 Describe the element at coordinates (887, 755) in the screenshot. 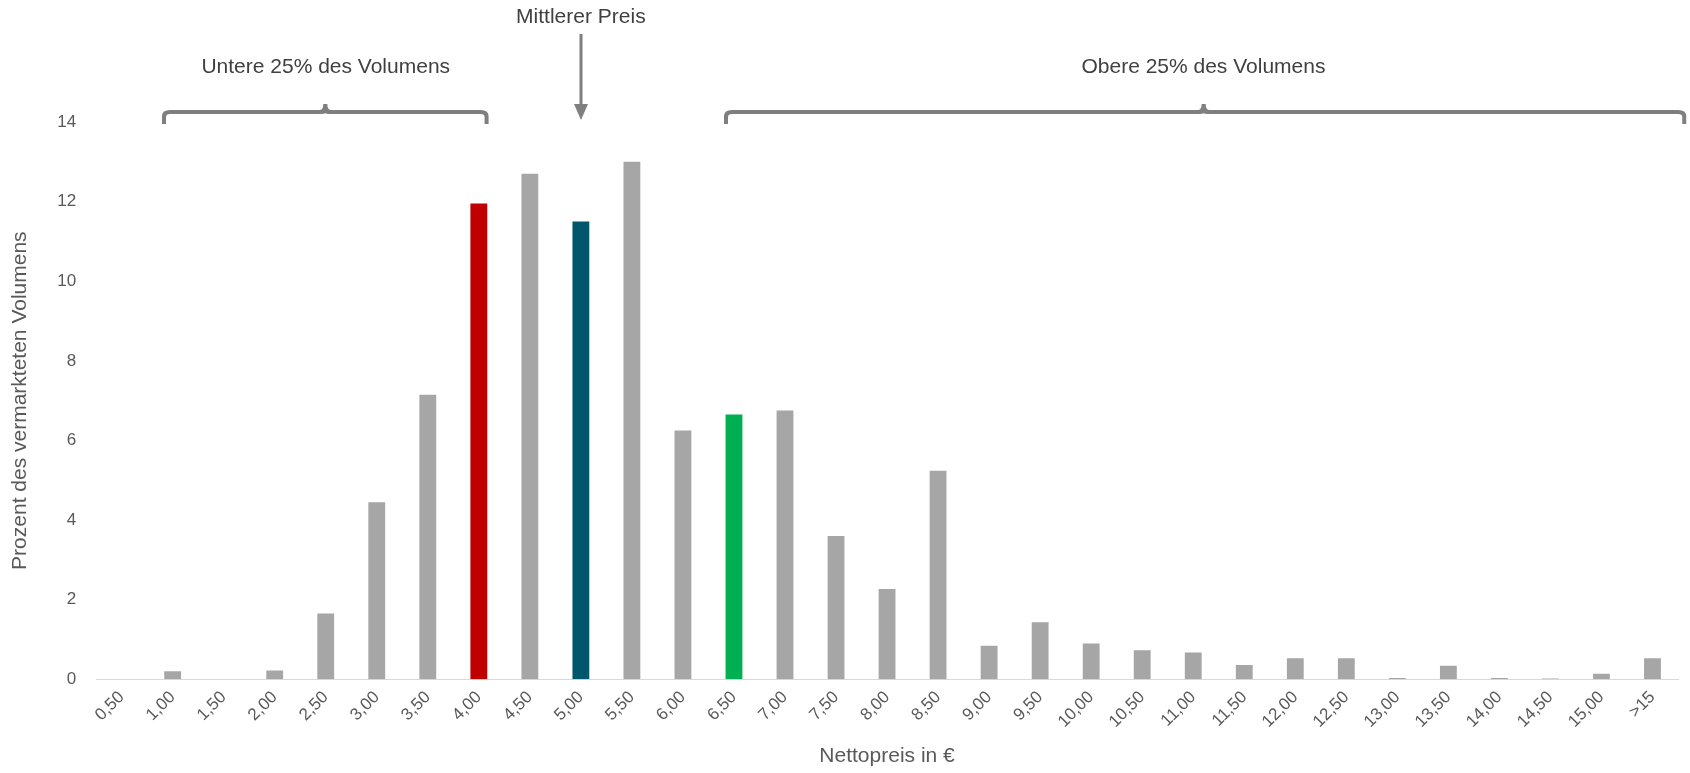

I see `x-axis-title: Nettopreis in €` at that location.